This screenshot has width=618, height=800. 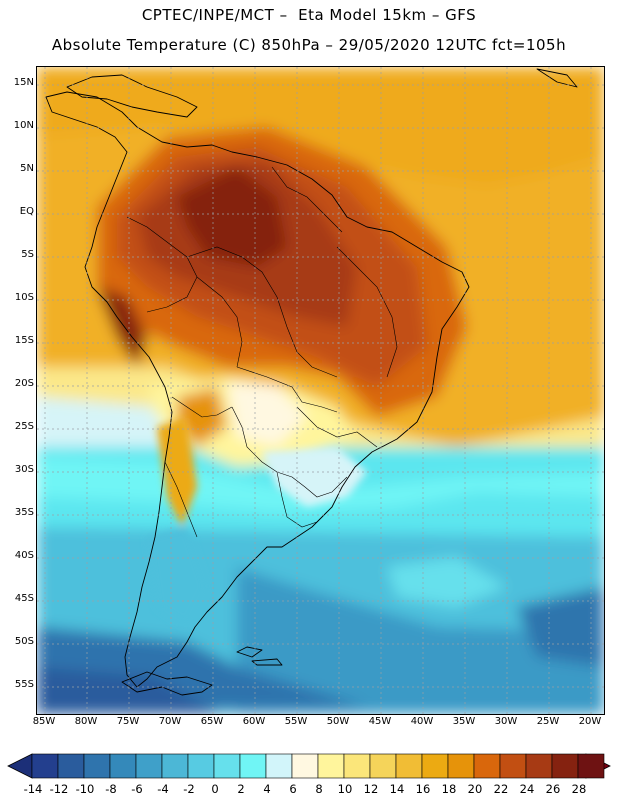 I want to click on colorbar-label: 18, so click(x=449, y=789).